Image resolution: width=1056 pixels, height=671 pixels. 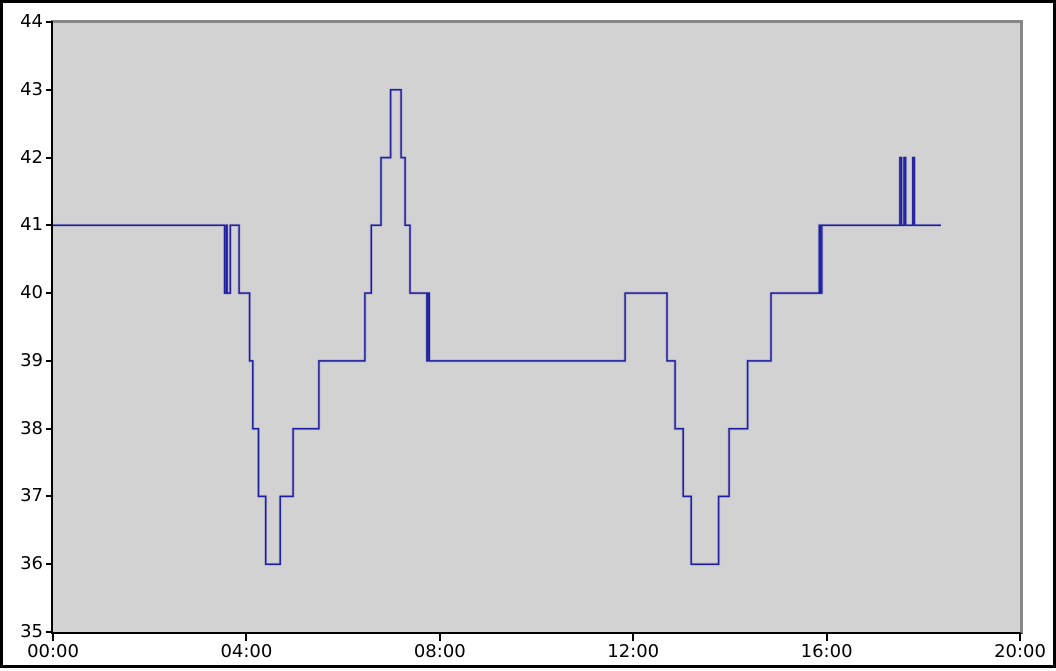 I want to click on y-axis-tick-label: 42, so click(x=31, y=157).